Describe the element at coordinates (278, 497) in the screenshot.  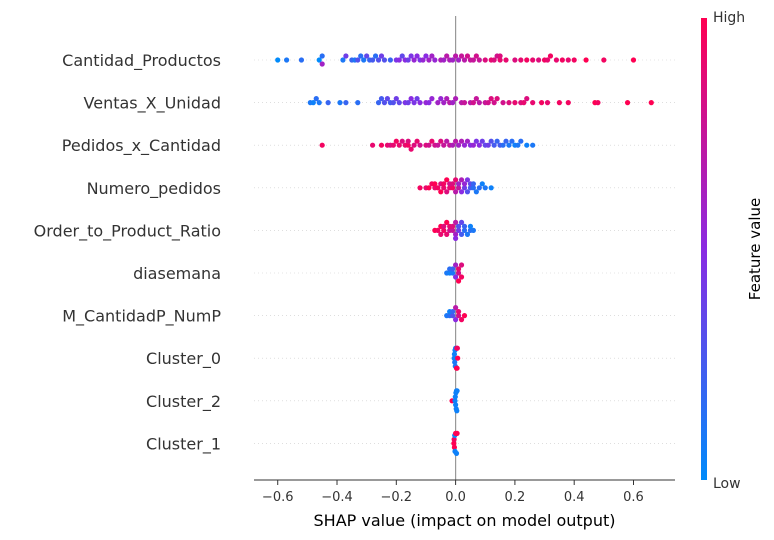
I see `x-tick-label: −0.6` at that location.